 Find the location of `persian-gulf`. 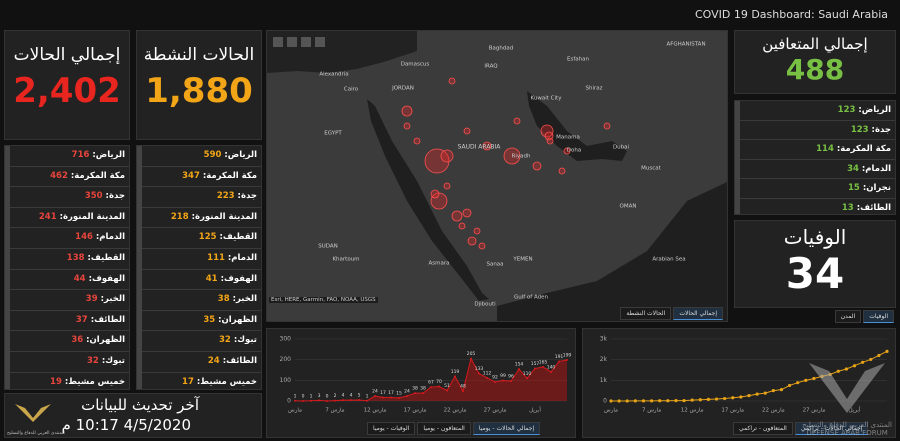

persian-gulf is located at coordinates (577, 126).